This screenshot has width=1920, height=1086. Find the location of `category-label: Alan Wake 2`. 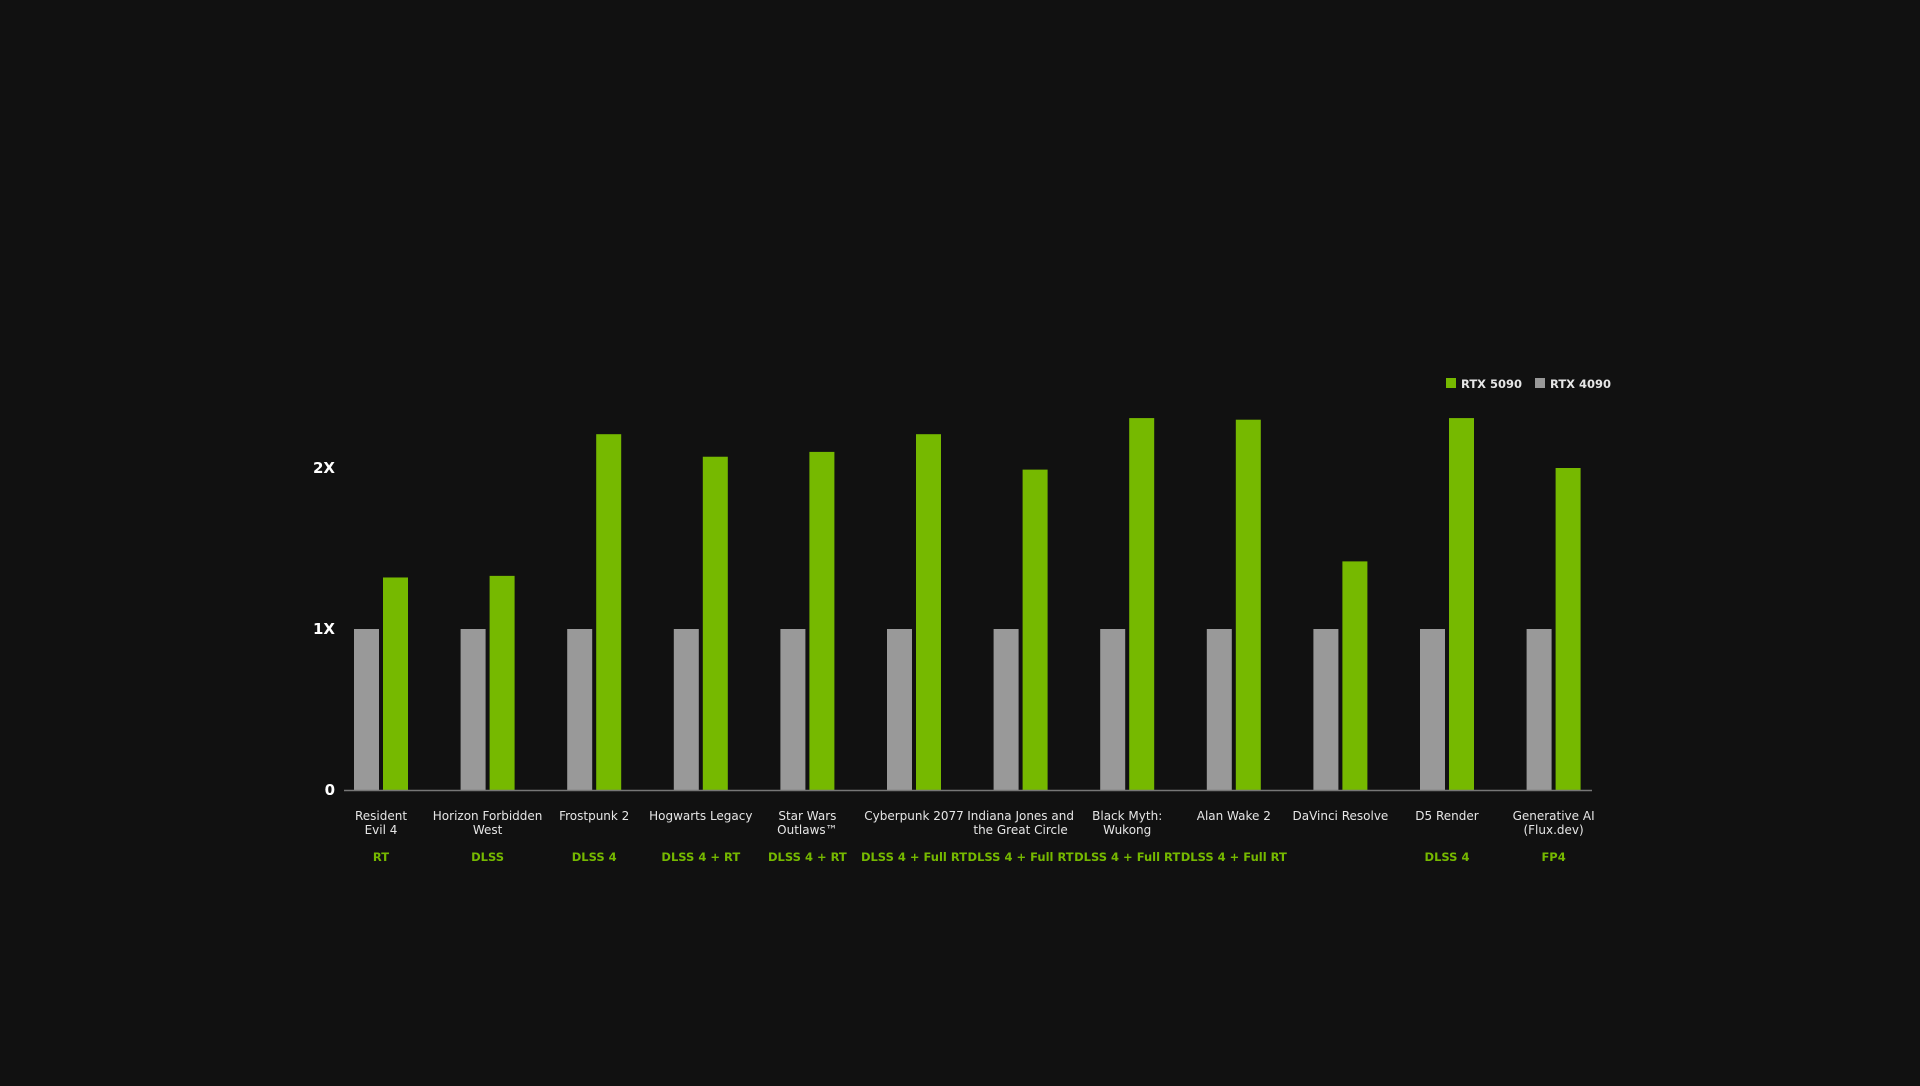

category-label: Alan Wake 2 is located at coordinates (1234, 816).